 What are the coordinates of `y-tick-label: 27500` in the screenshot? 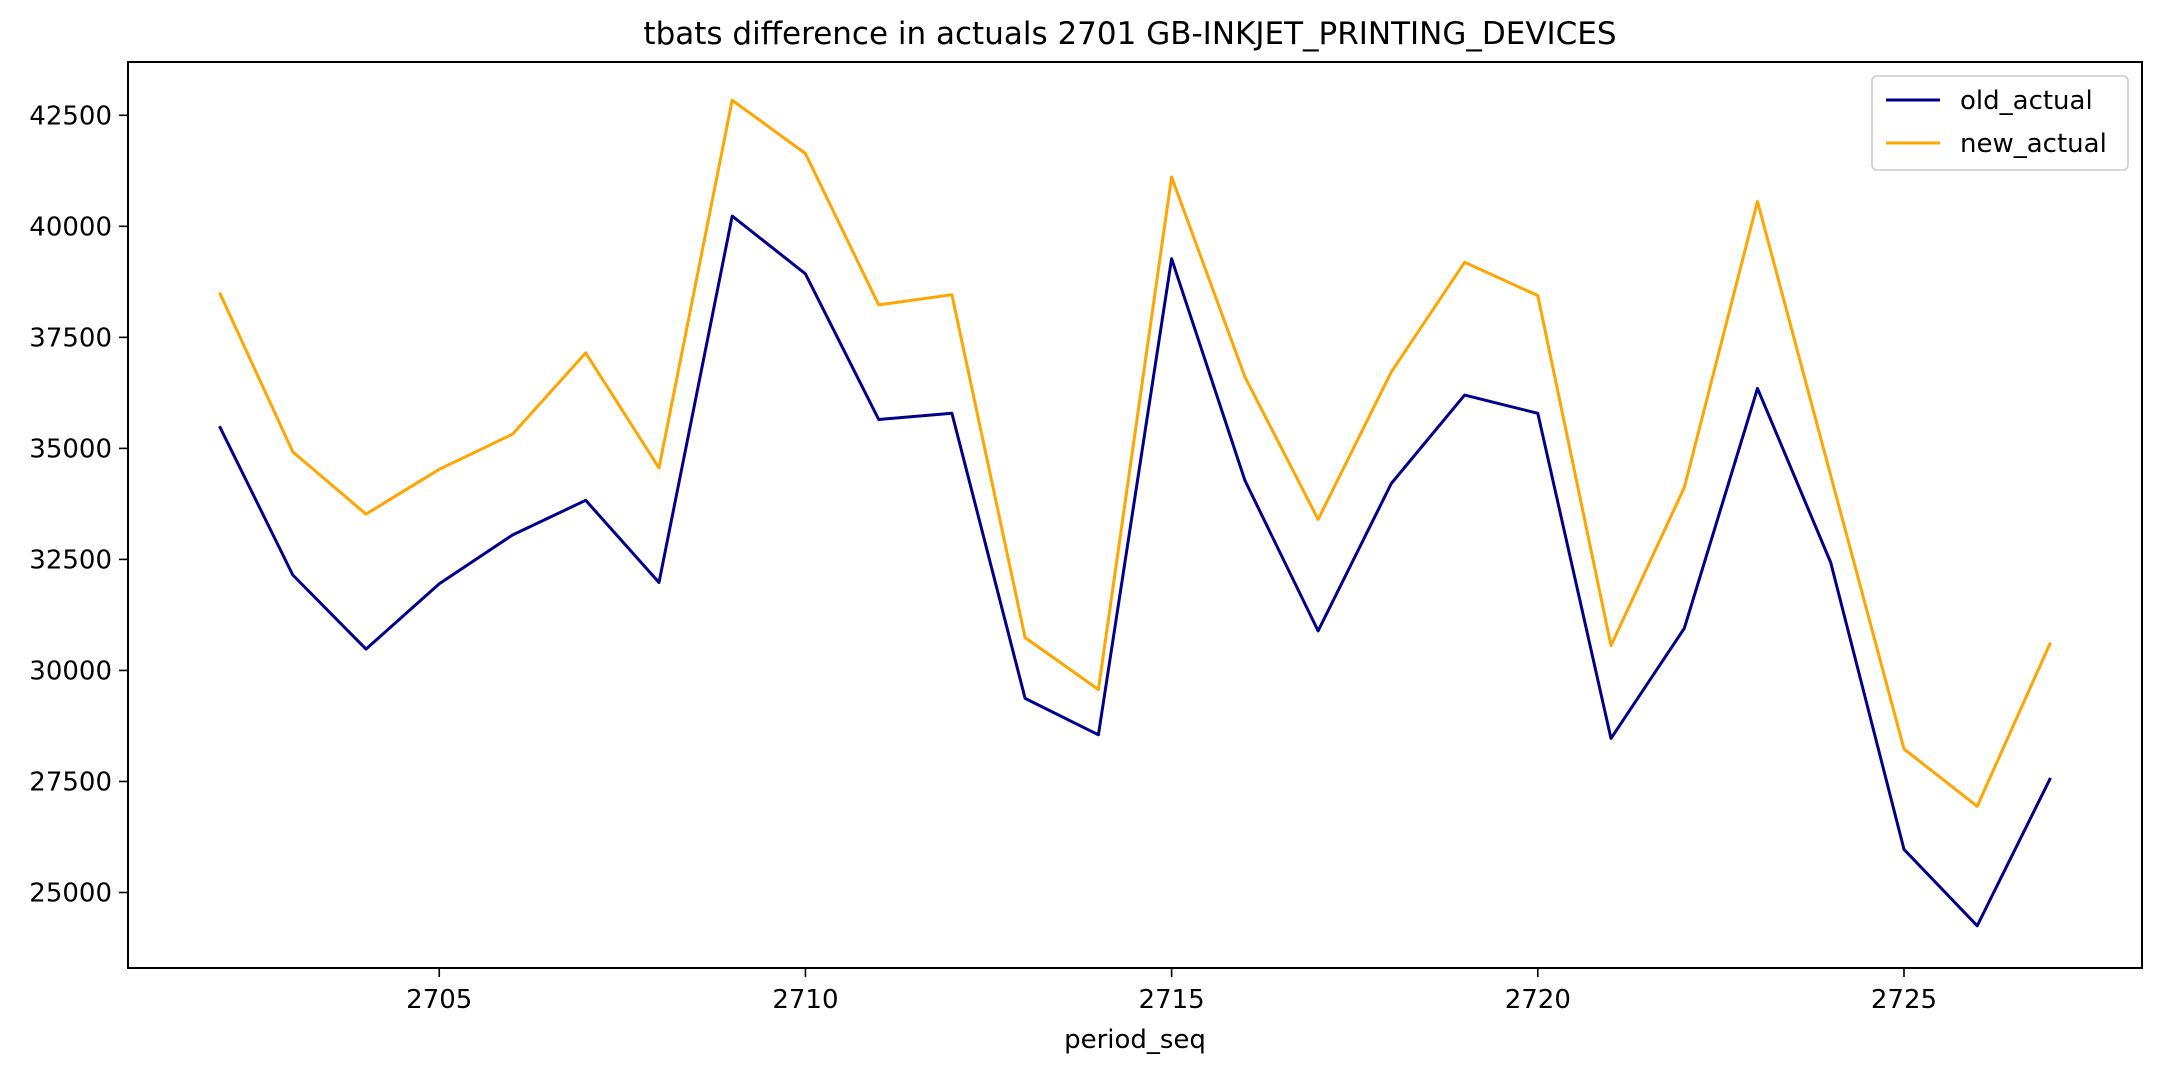 It's located at (70, 782).